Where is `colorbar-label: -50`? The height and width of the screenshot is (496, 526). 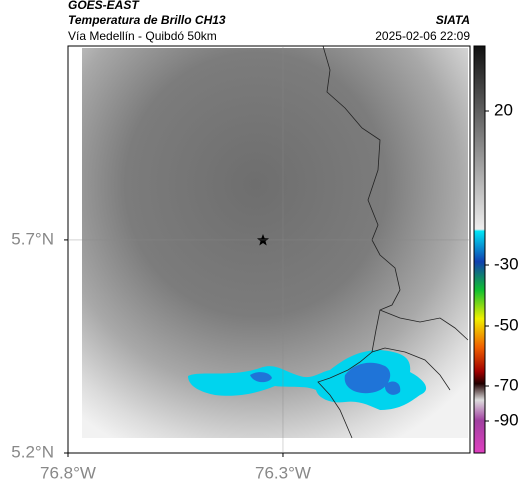
colorbar-label: -50 is located at coordinates (506, 324).